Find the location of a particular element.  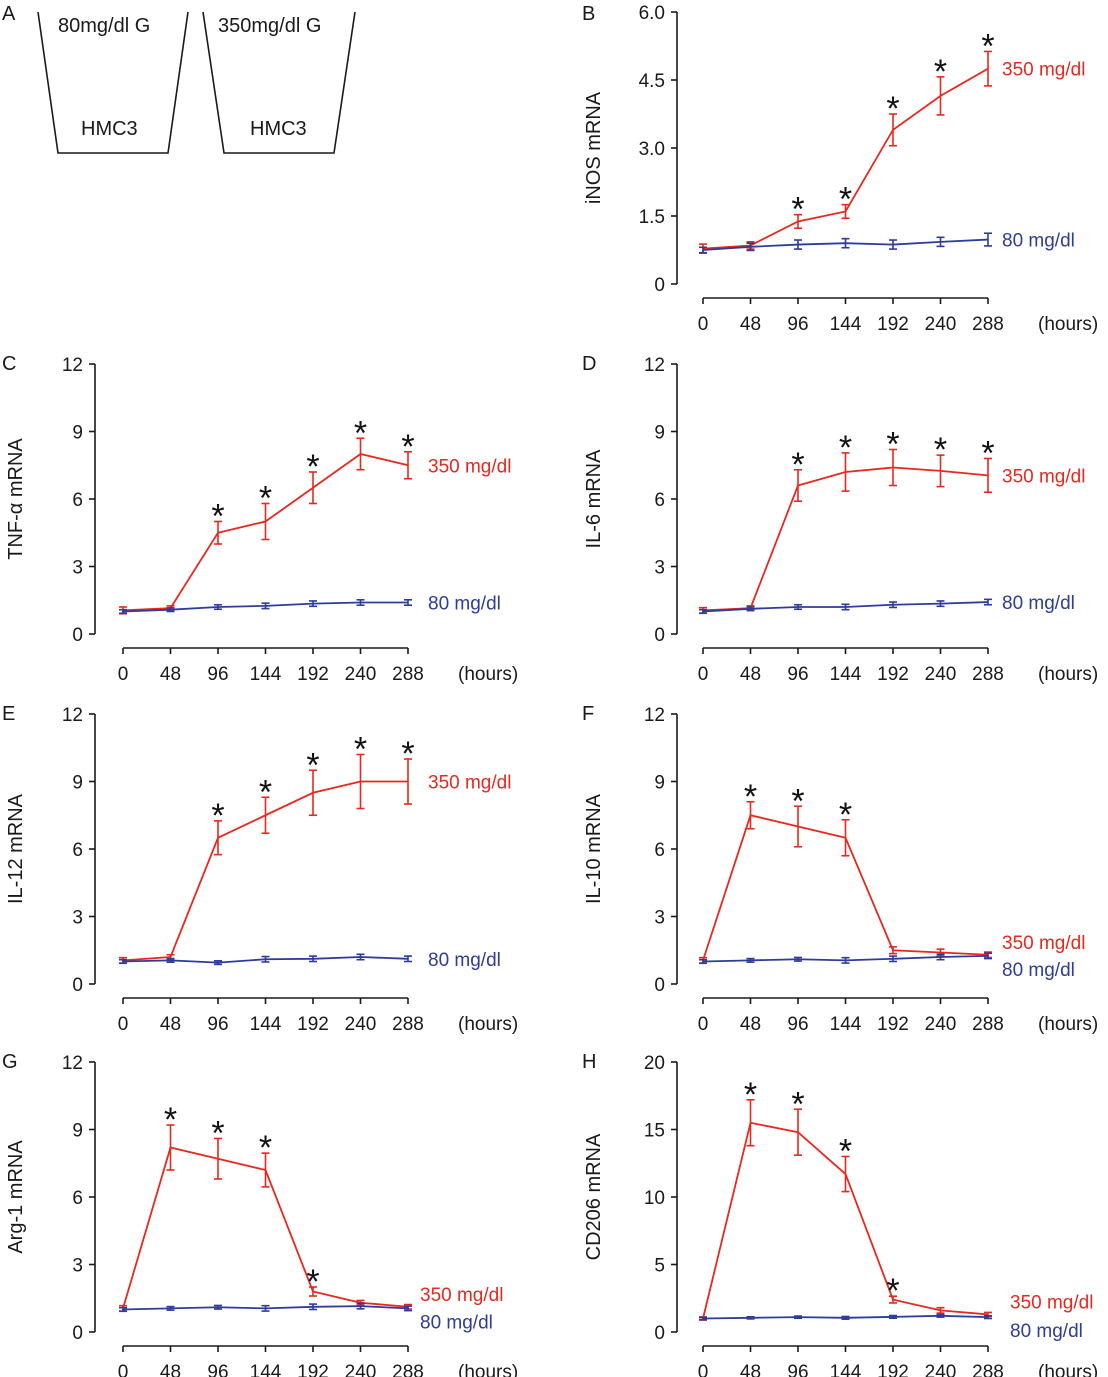

y-axis-label: TNF-α mRNA is located at coordinates (16, 499).